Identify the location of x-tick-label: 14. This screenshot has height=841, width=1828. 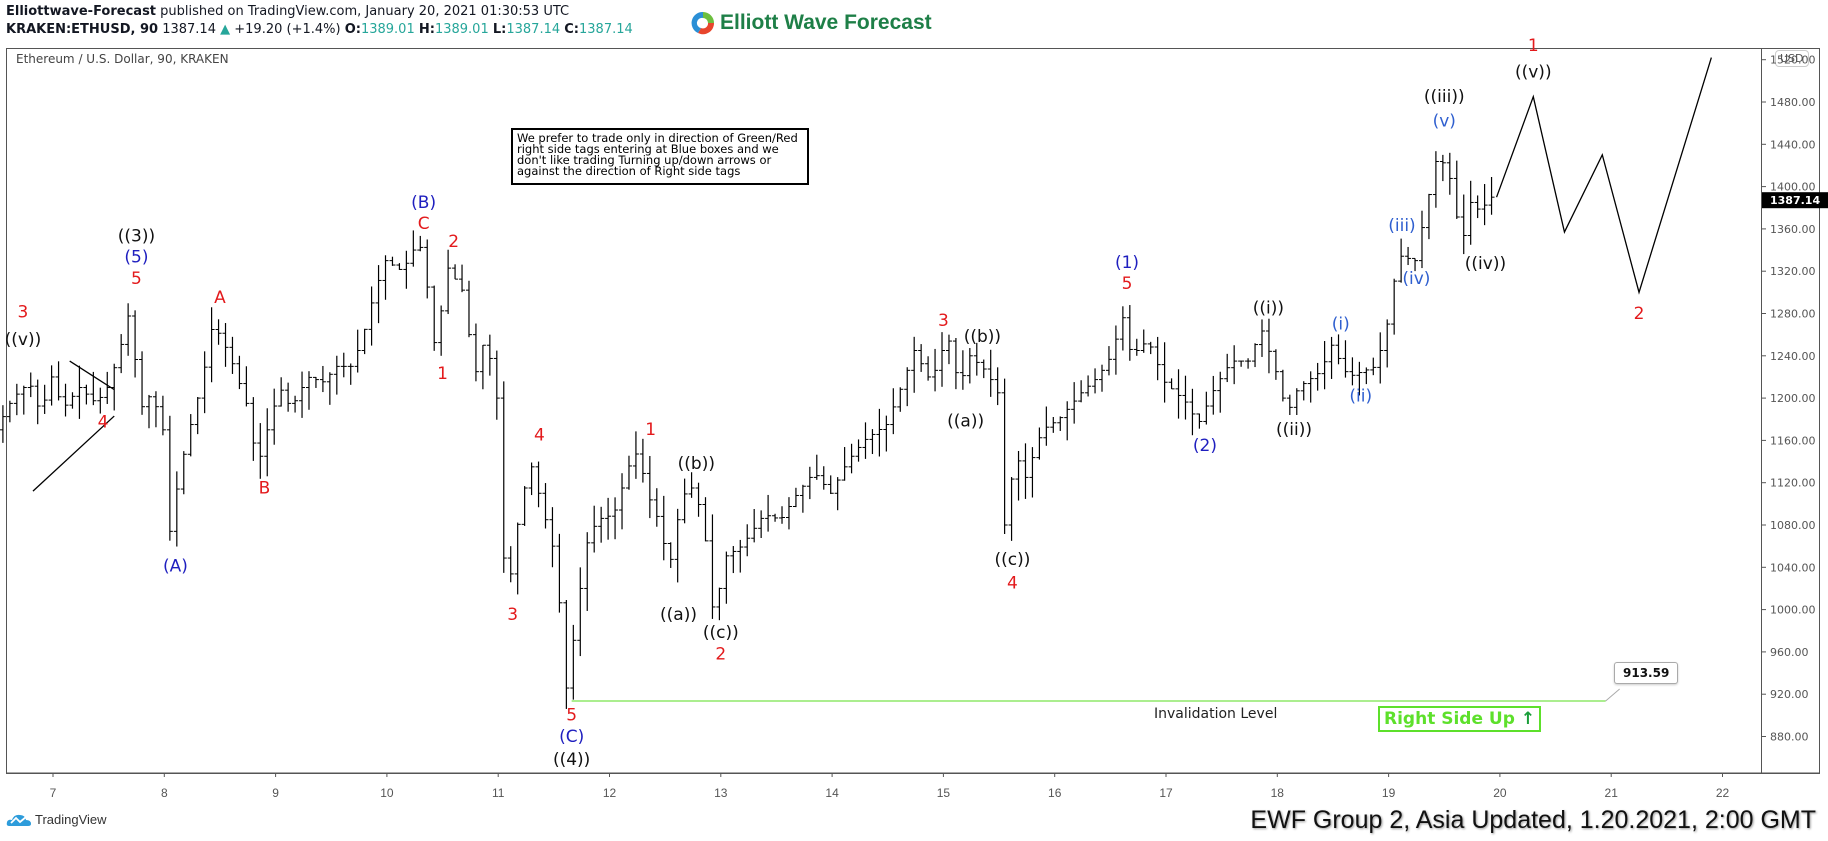
(832, 793).